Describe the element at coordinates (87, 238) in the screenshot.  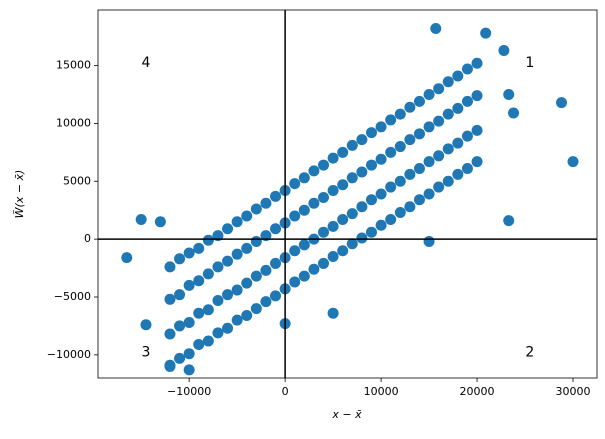
I see `y-tick-label: 0` at that location.